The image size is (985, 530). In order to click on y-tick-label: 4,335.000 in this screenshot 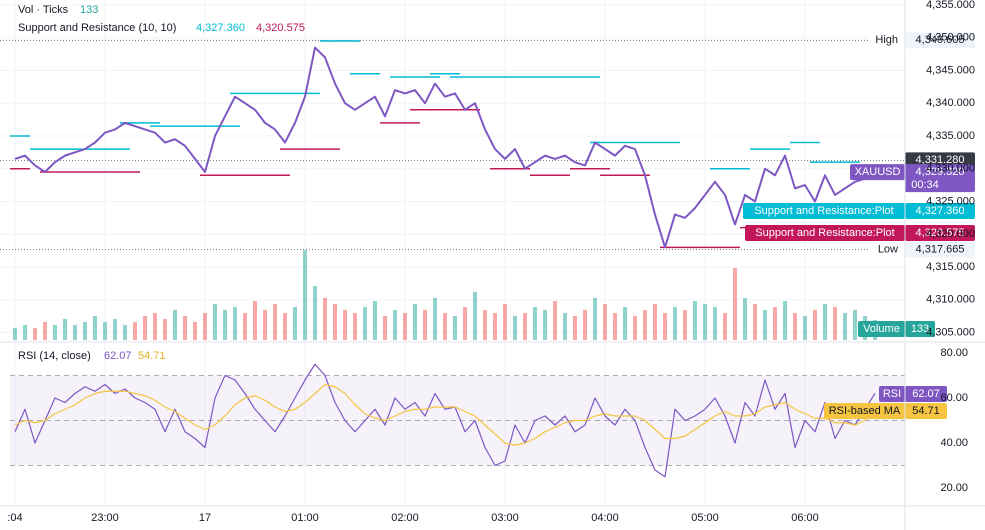, I will do `click(950, 136)`.